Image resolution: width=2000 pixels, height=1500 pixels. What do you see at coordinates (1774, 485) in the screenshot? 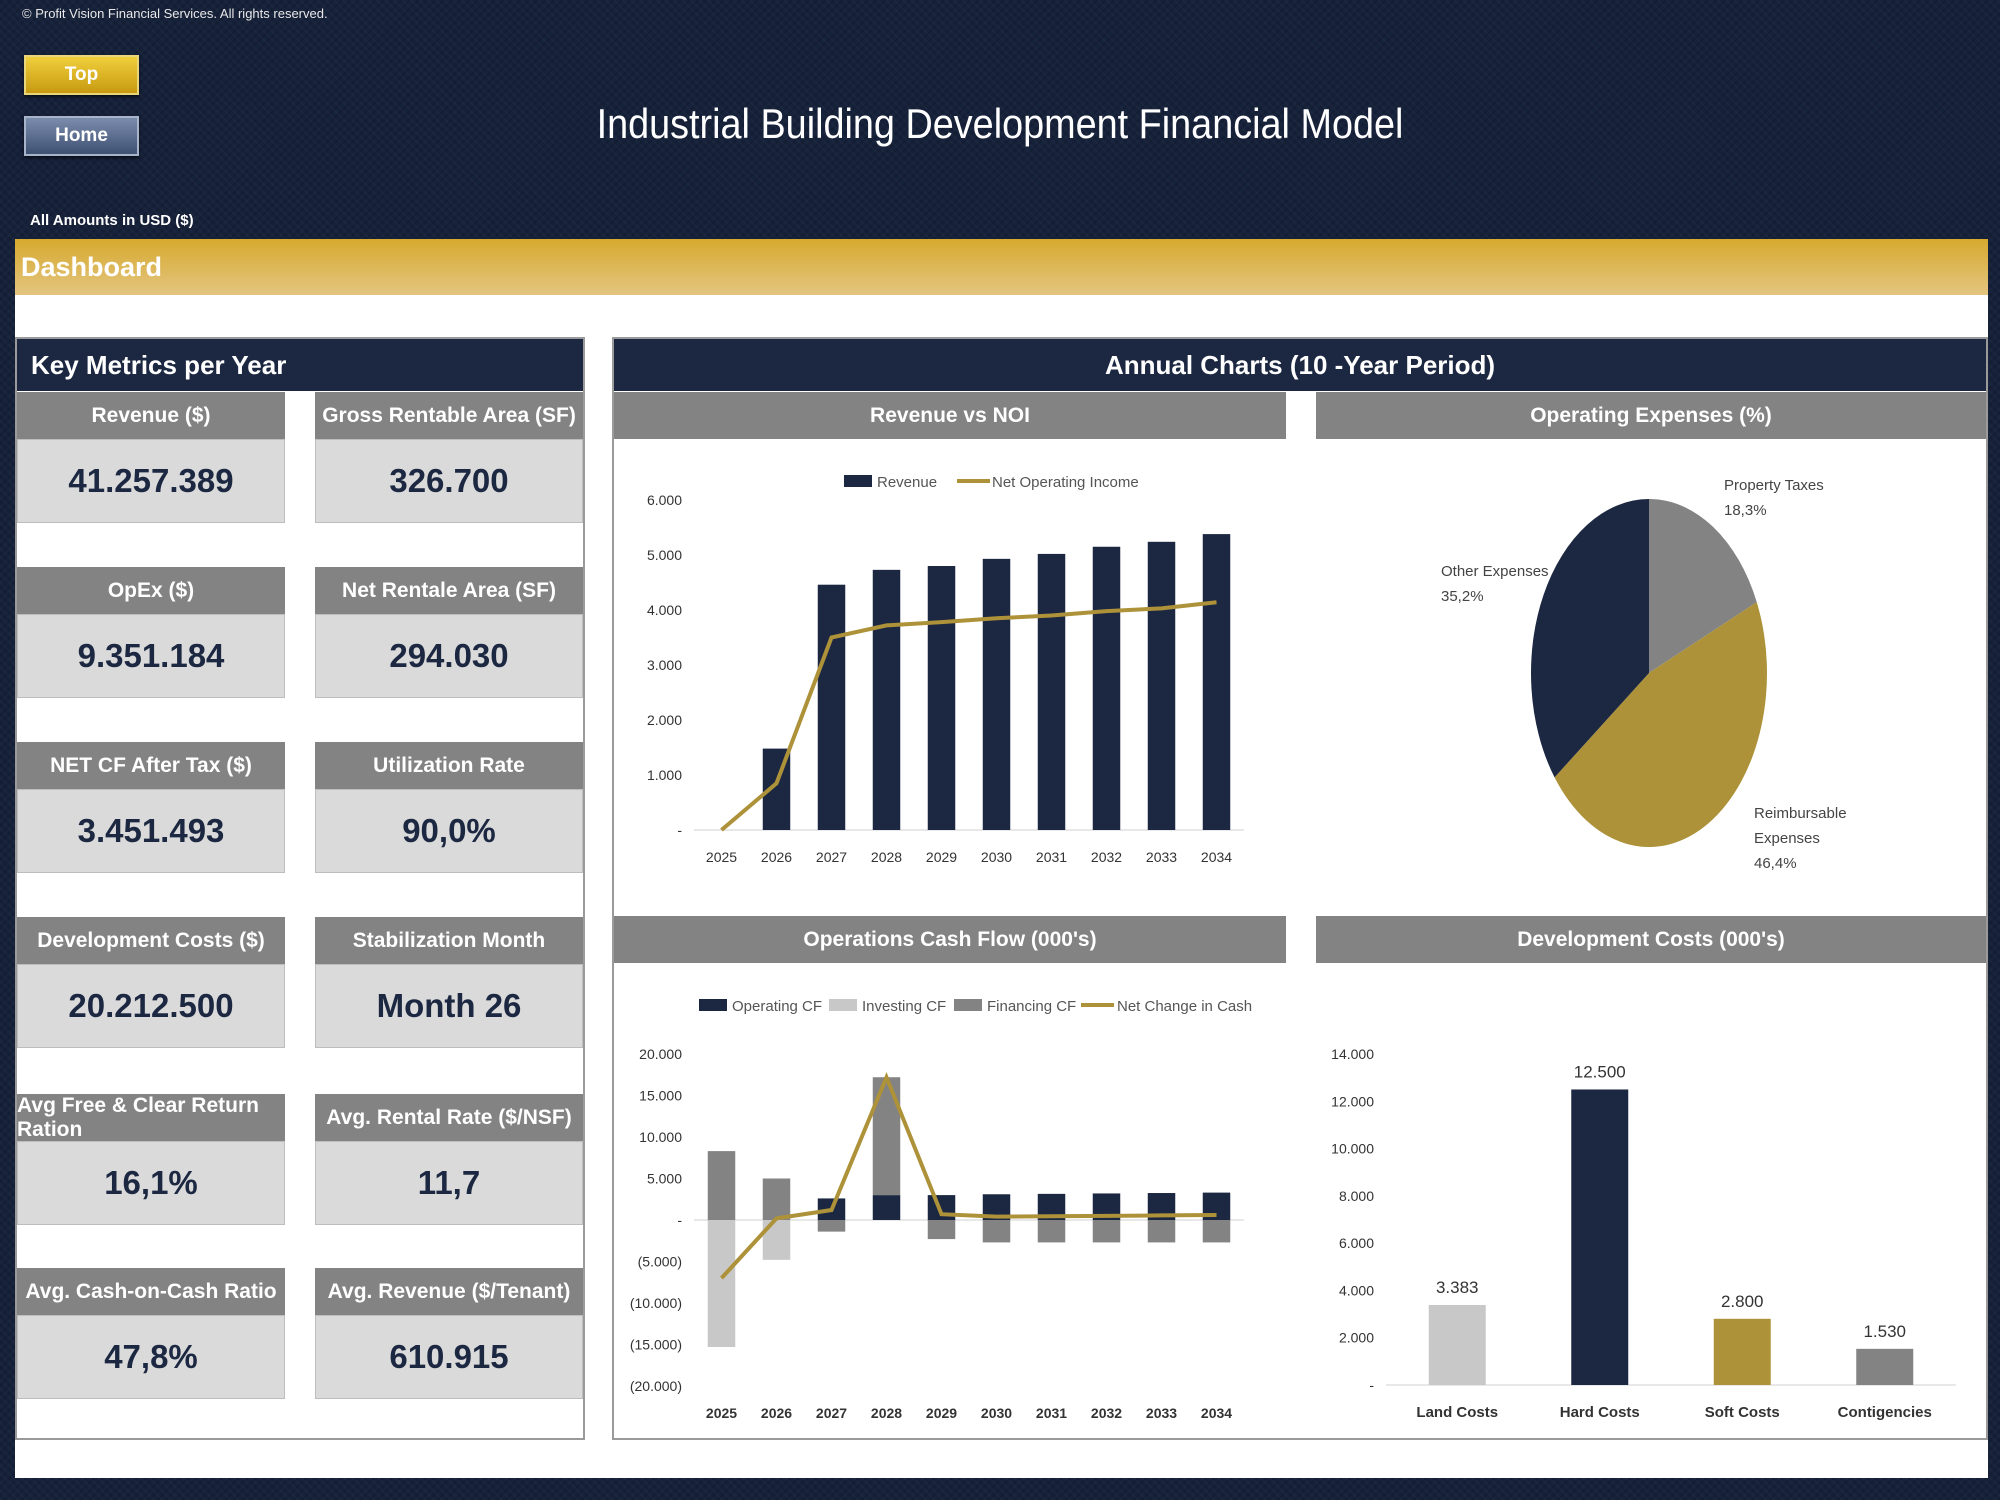
I see `pie-label-property-taxes: Property Taxes` at bounding box center [1774, 485].